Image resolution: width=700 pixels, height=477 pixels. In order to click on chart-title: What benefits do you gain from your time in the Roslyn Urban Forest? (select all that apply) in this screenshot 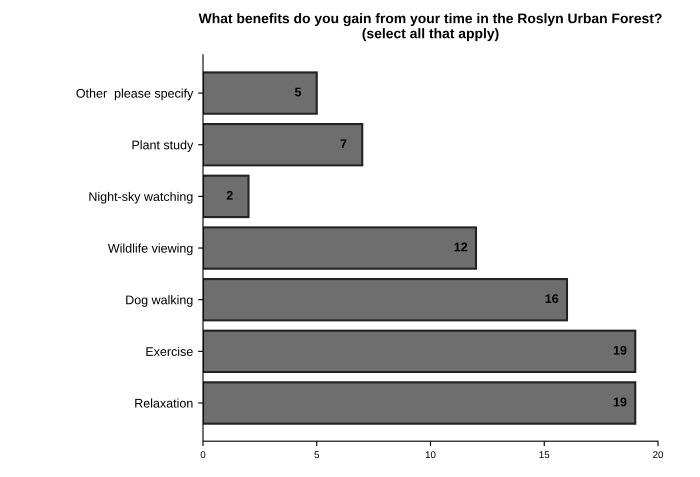, I will do `click(430, 27)`.